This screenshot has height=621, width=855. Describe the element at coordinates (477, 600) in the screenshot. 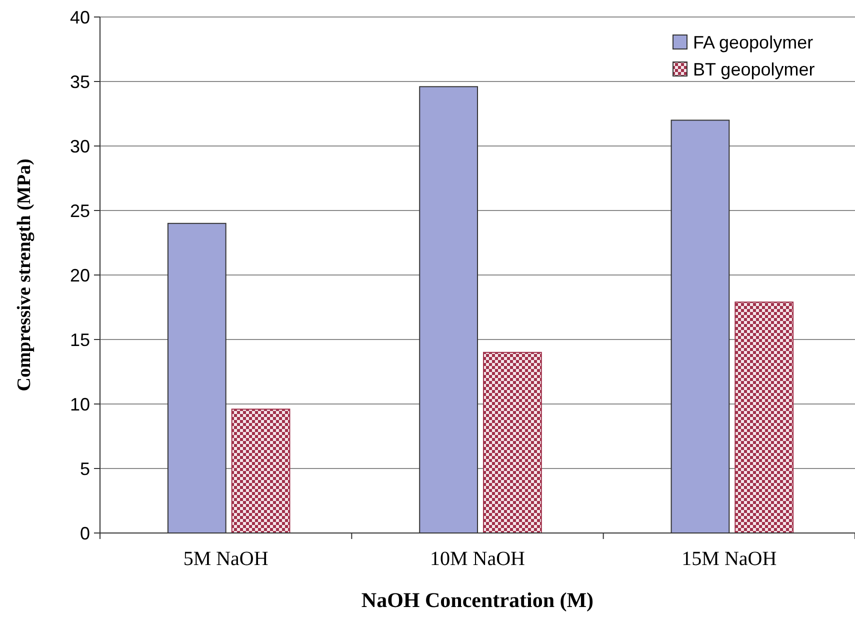

I see `x-axis-title: NaOH Concentration (M)` at that location.